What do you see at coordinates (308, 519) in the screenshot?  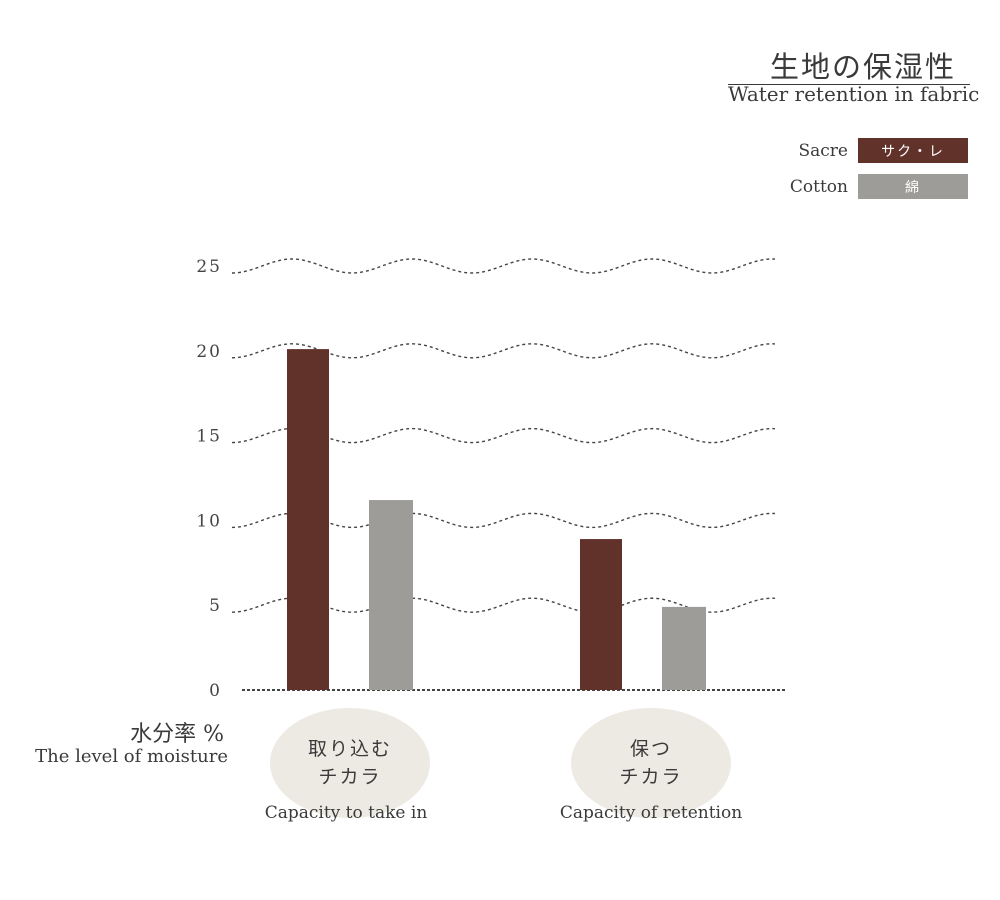 I see `bar-sacre-take-in` at bounding box center [308, 519].